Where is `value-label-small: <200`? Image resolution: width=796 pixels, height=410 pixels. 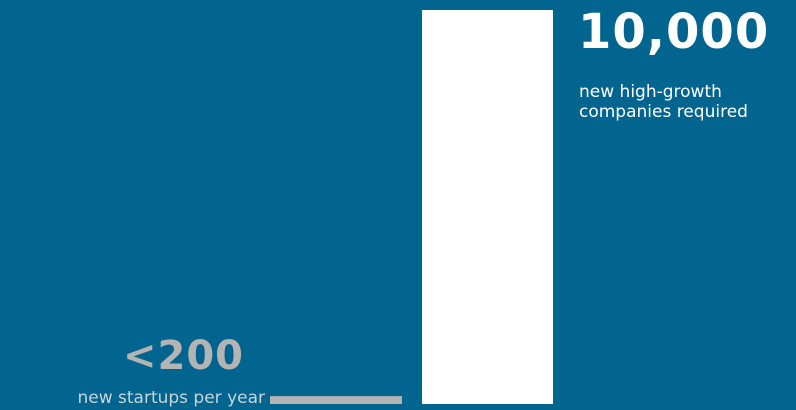
value-label-small: <200 is located at coordinates (183, 356).